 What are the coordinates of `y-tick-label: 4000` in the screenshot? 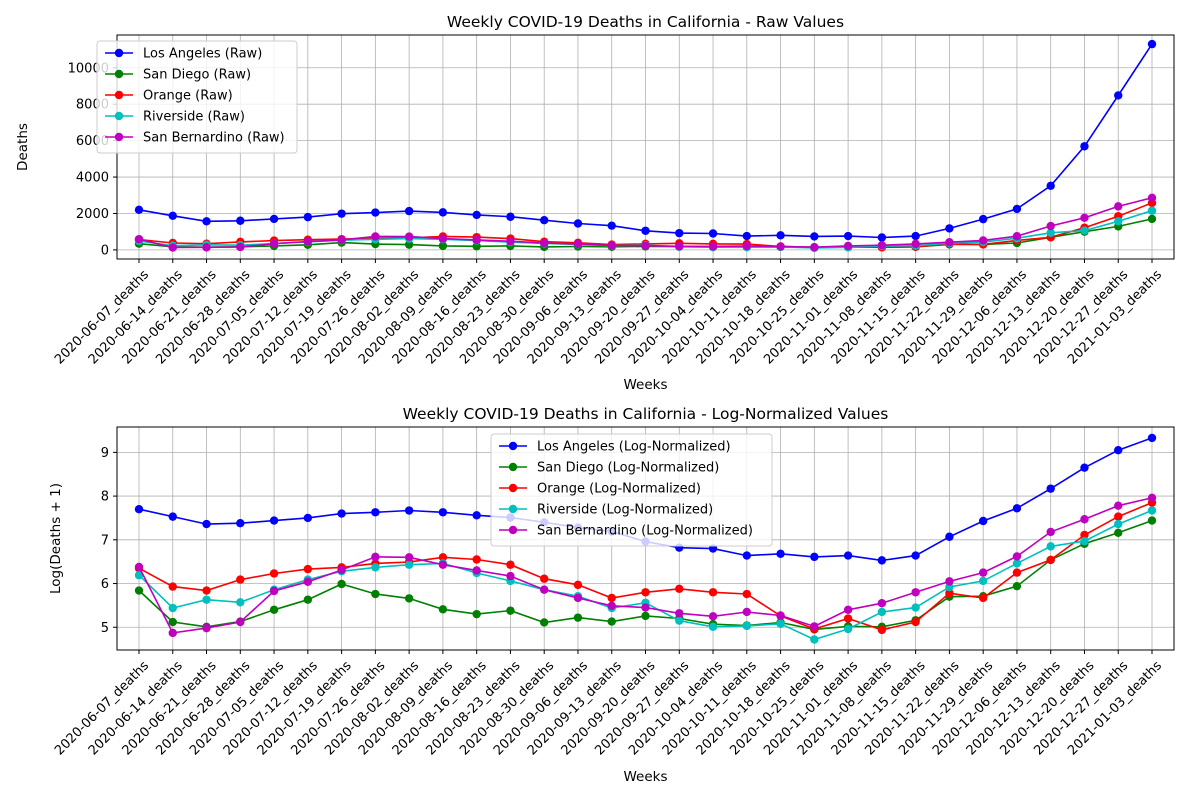 It's located at (92, 178).